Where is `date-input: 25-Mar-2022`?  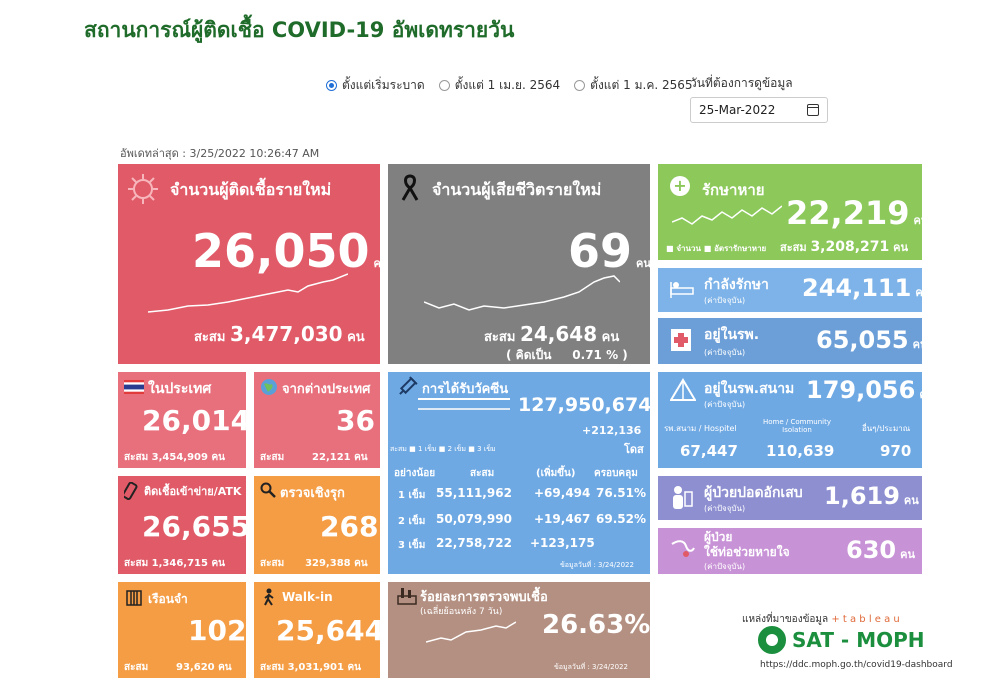
date-input: 25-Mar-2022 is located at coordinates (759, 110).